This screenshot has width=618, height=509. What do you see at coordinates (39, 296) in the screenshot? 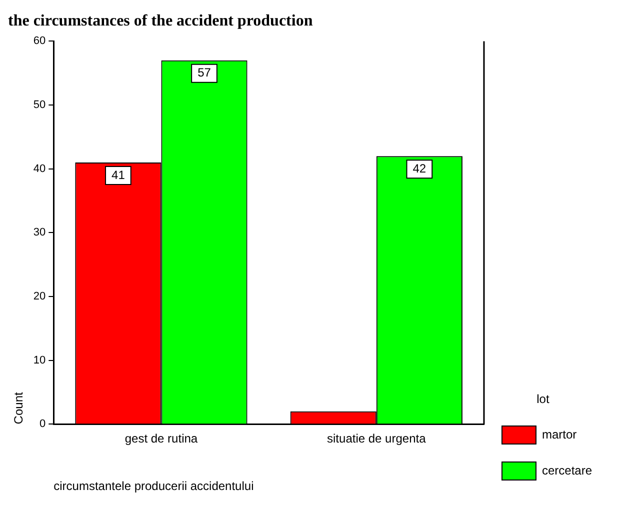
I see `y-tick-label: 20` at bounding box center [39, 296].